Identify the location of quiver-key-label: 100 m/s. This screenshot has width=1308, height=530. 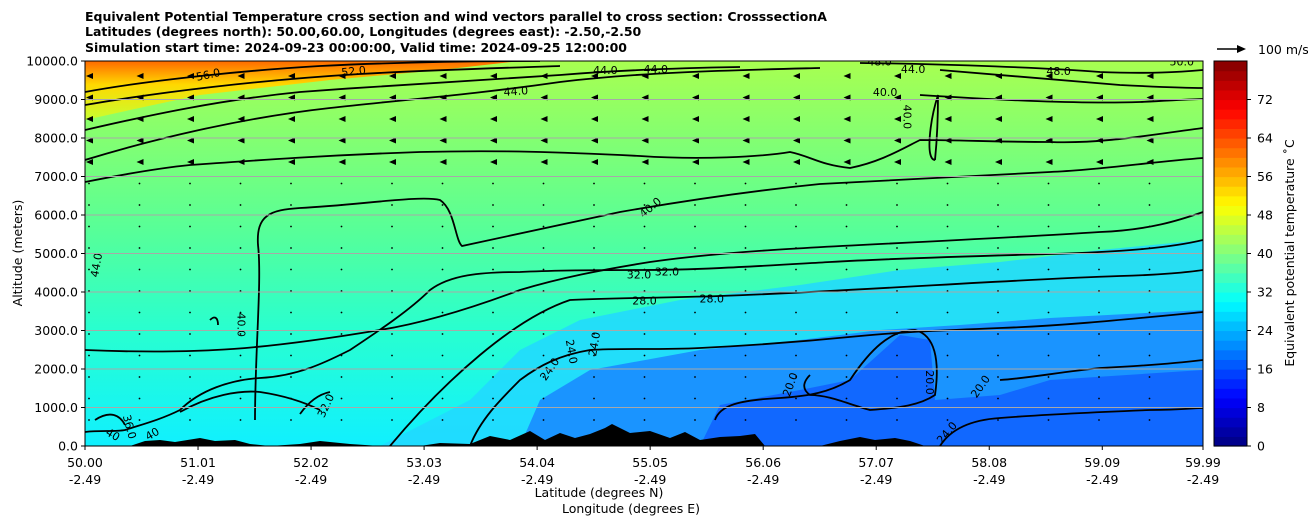
(1283, 49).